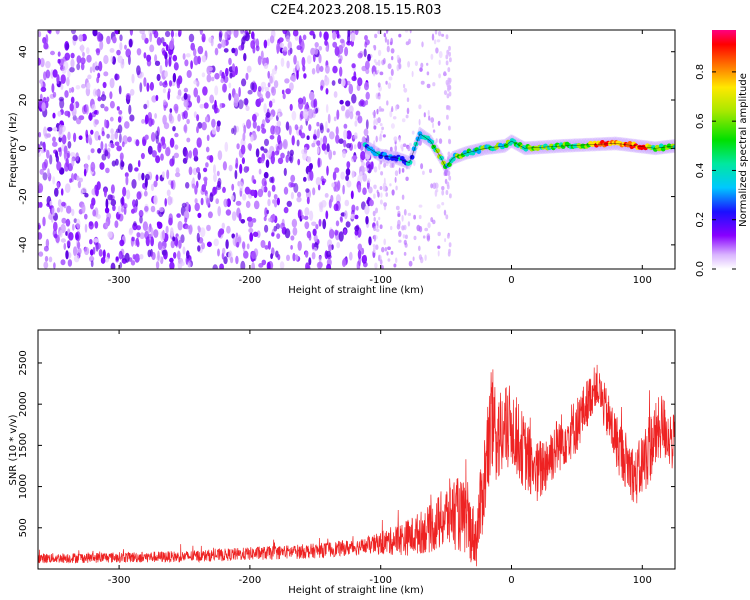  I want to click on snr-y-tick-label: 2500, so click(23, 362).